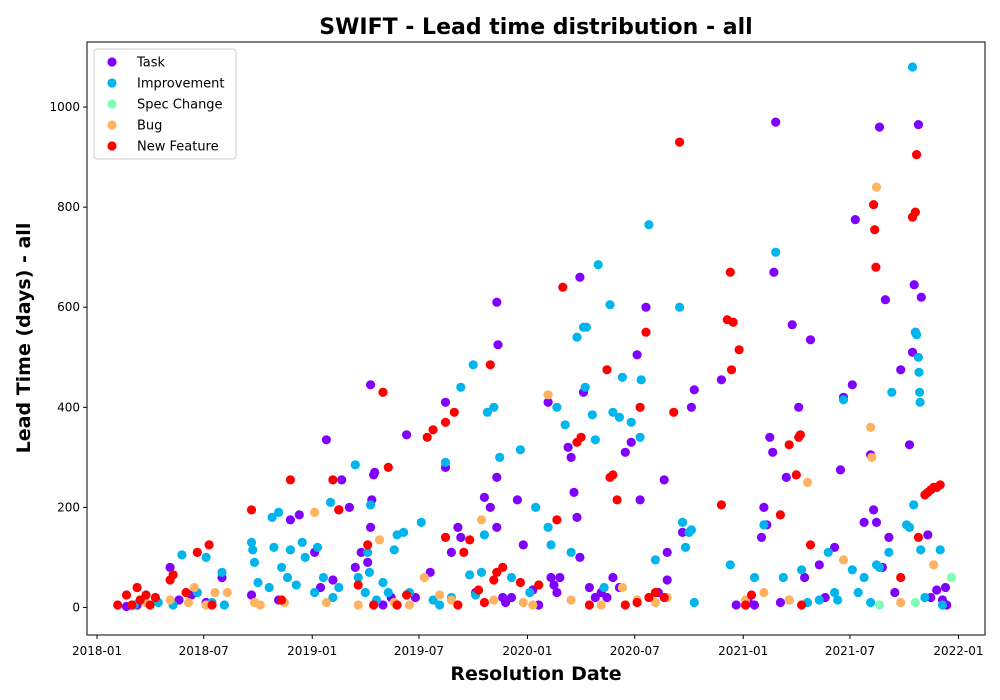 The image size is (1000, 700). I want to click on x-tick-label: 2021-07, so click(850, 651).